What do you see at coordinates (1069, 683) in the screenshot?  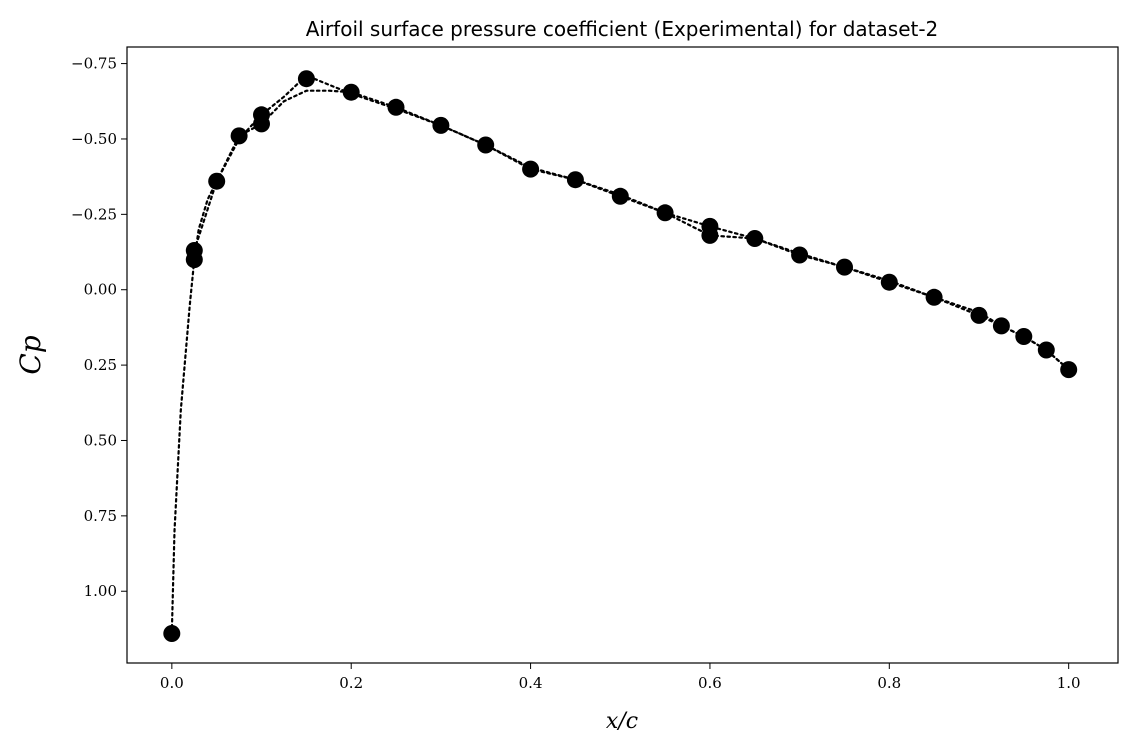 I see `x-tick-label: 1.0` at bounding box center [1069, 683].